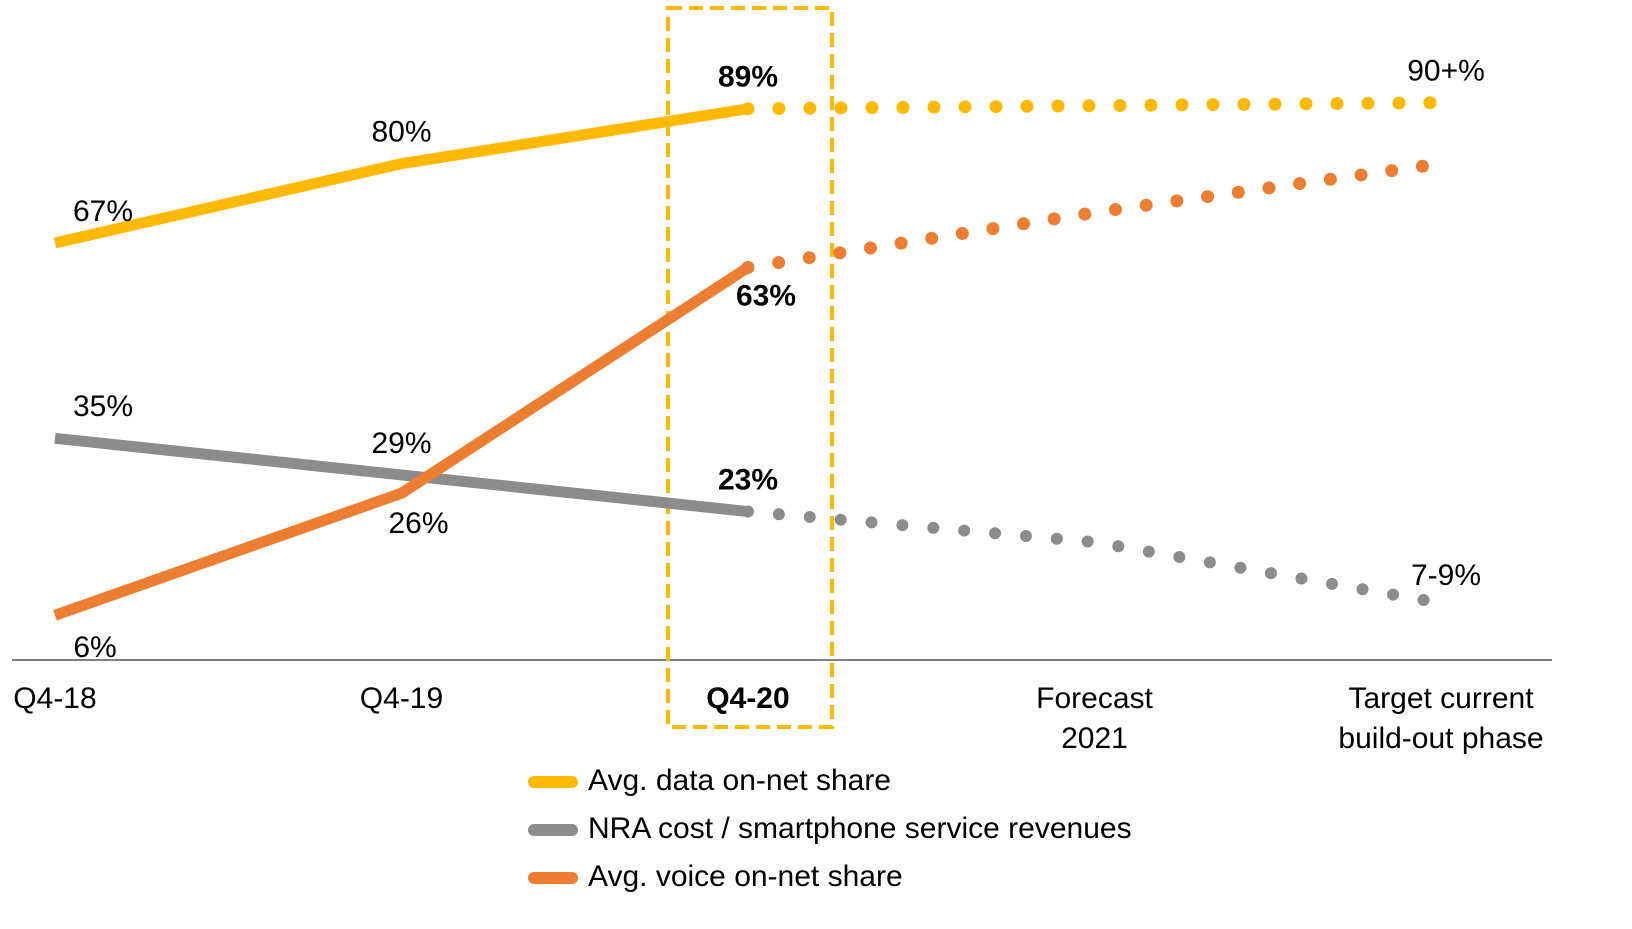  What do you see at coordinates (739, 780) in the screenshot?
I see `legend-label: Avg. data on-net share` at bounding box center [739, 780].